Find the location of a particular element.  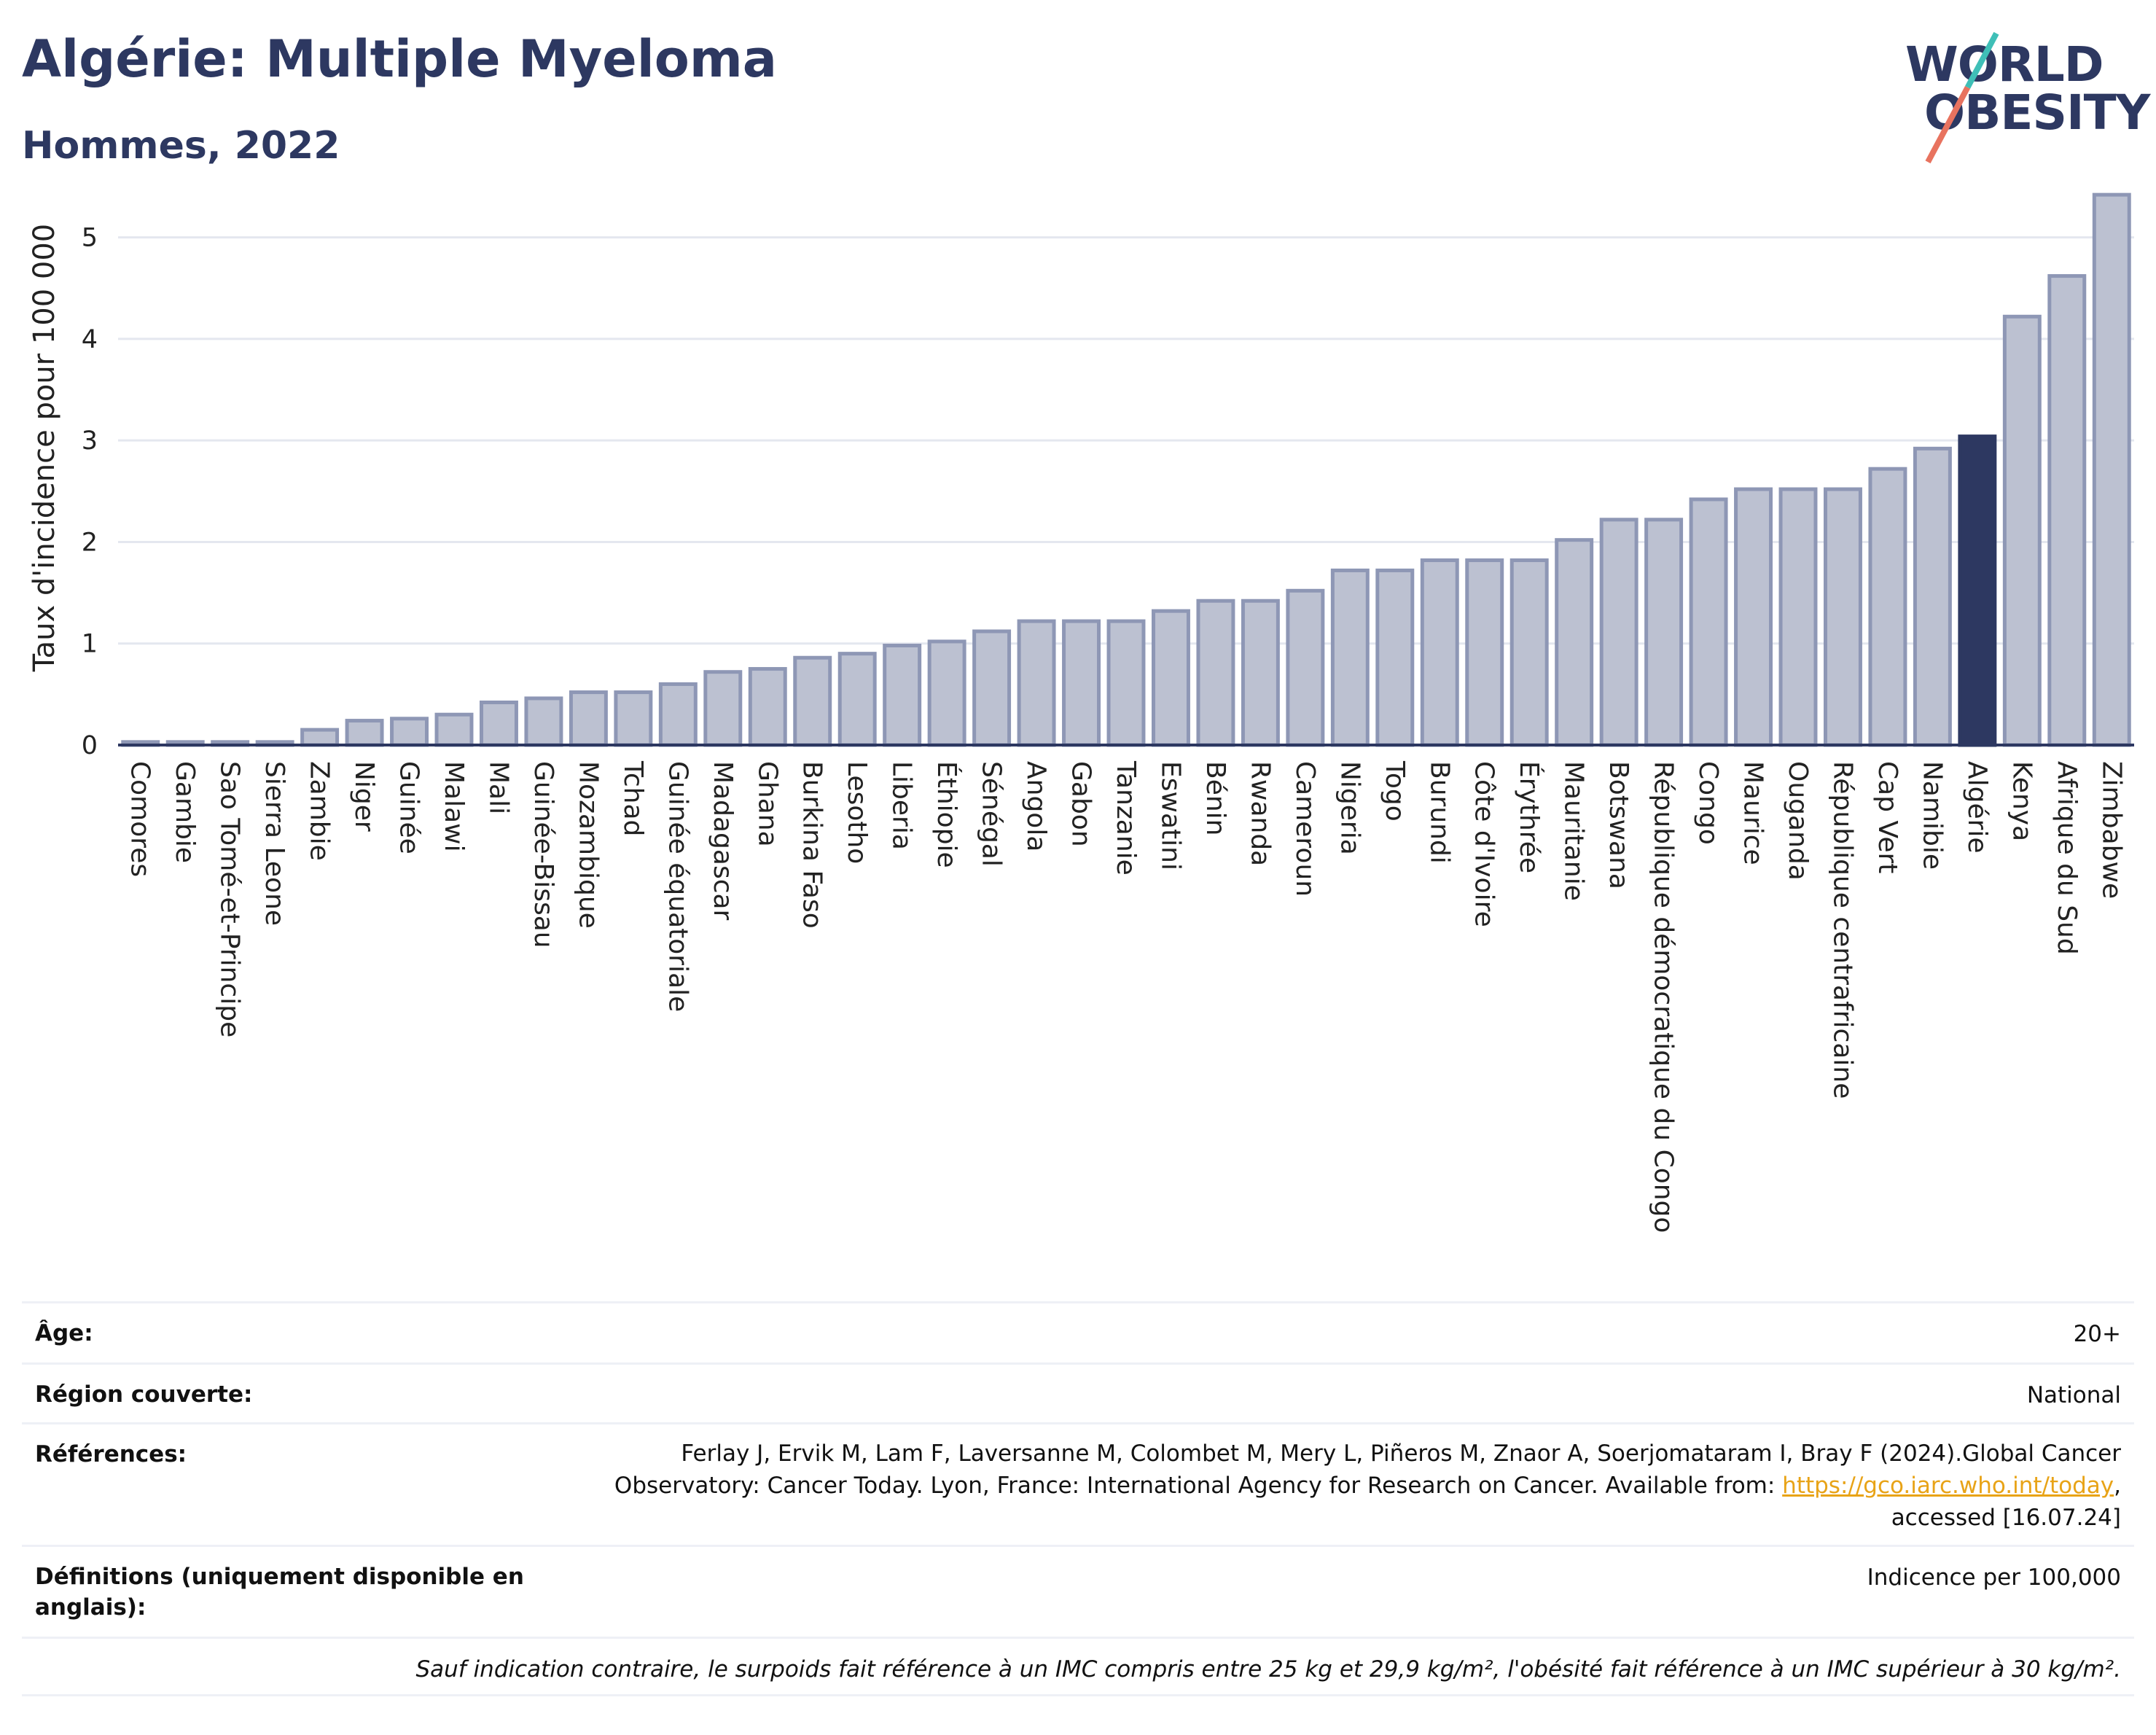

x-tick-label-11: Tchad is located at coordinates (633, 798).